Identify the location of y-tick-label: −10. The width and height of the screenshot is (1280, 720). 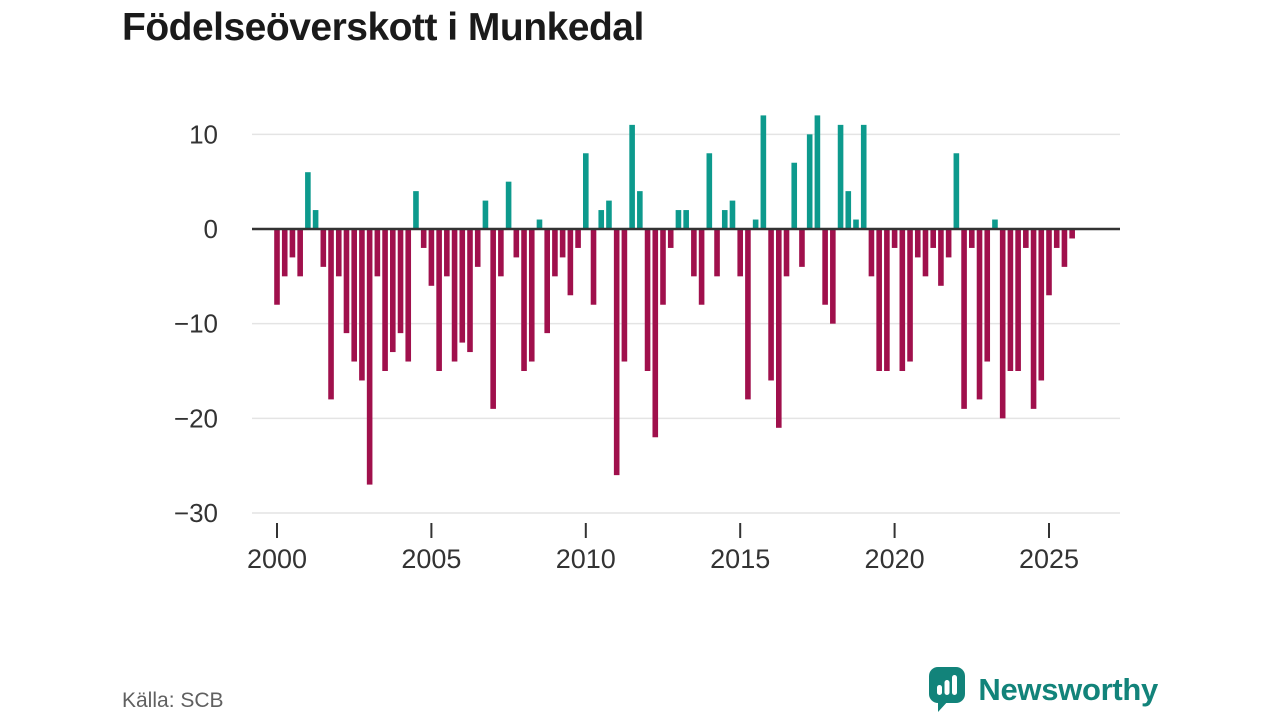
(196, 324).